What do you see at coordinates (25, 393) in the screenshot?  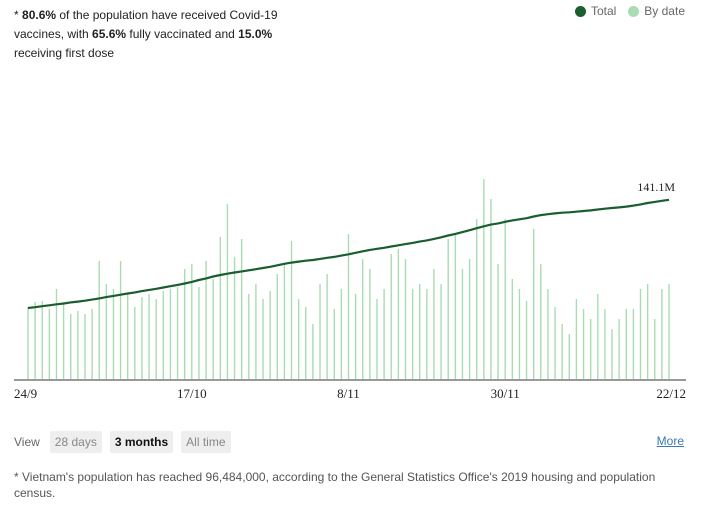 I see `x-tick-label: 24/9` at bounding box center [25, 393].